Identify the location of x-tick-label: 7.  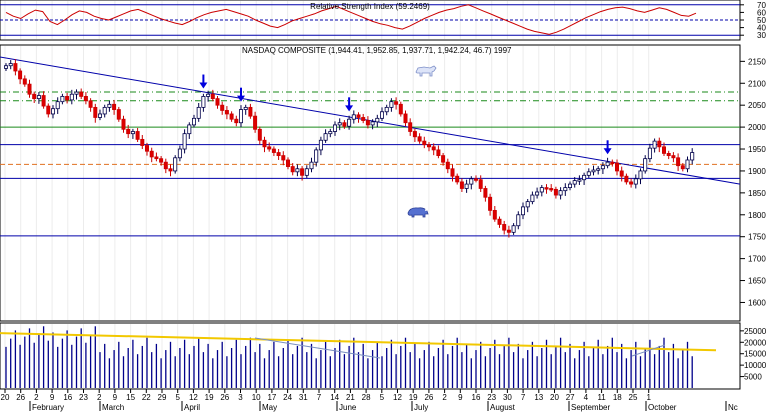
(319, 397).